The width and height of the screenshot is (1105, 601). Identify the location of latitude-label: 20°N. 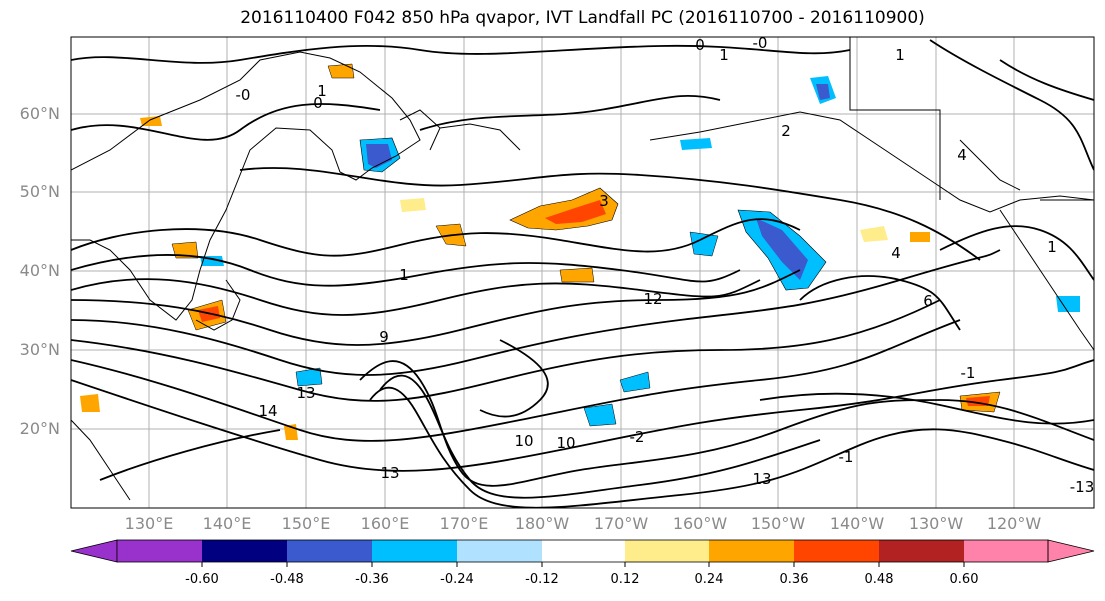
(39, 428).